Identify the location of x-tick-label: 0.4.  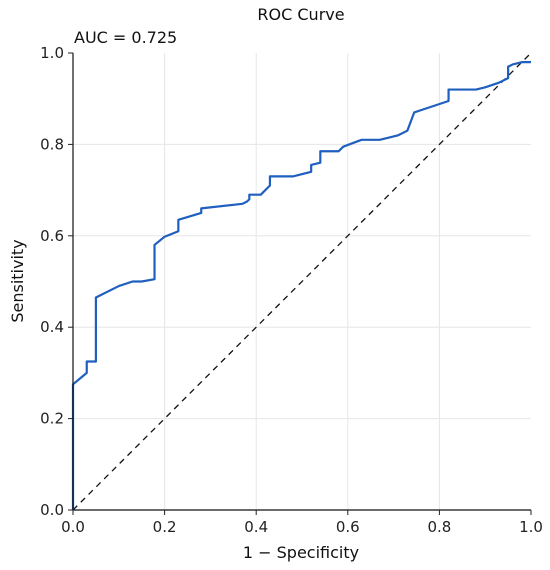
(256, 527).